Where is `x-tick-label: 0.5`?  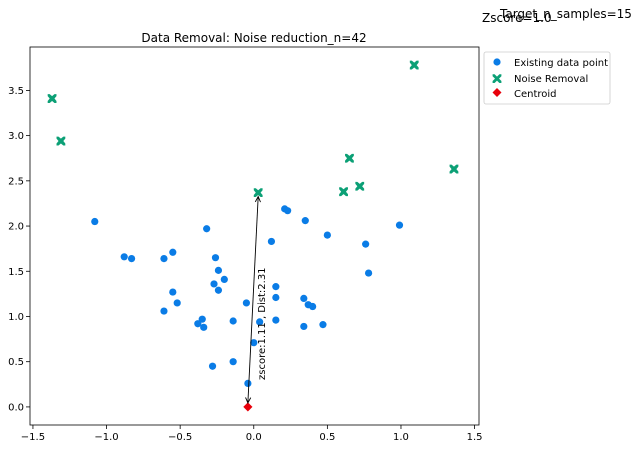 x-tick-label: 0.5 is located at coordinates (327, 437).